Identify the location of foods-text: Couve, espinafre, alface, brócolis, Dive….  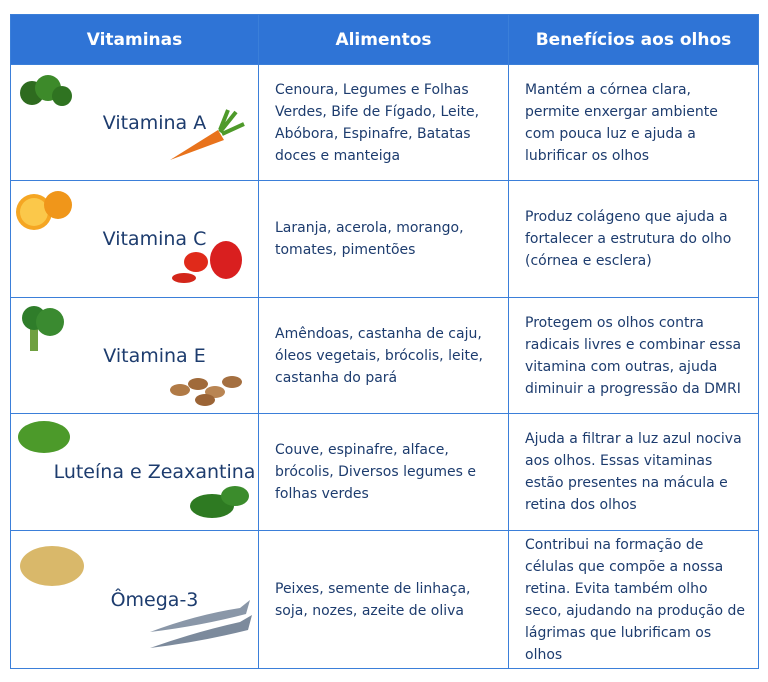
(375, 472).